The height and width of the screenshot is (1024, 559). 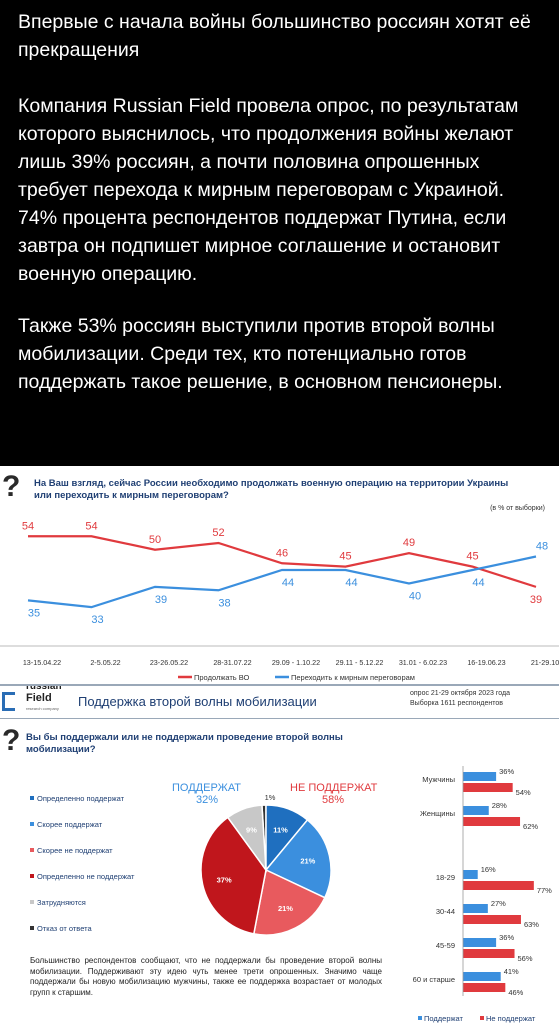 What do you see at coordinates (498, 903) in the screenshot?
I see `bar-value-label: 27%` at bounding box center [498, 903].